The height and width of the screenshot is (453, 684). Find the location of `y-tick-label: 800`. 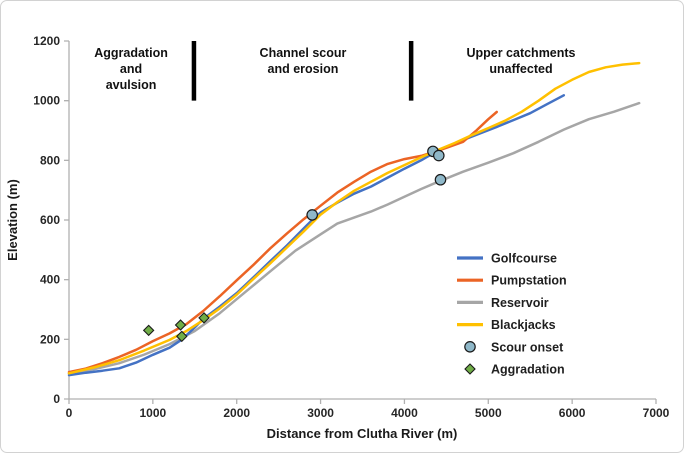

y-tick-label: 800 is located at coordinates (50, 160).